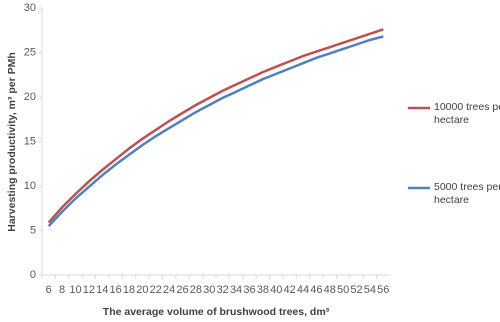  What do you see at coordinates (370, 290) in the screenshot?
I see `x-tick-label: 54` at bounding box center [370, 290].